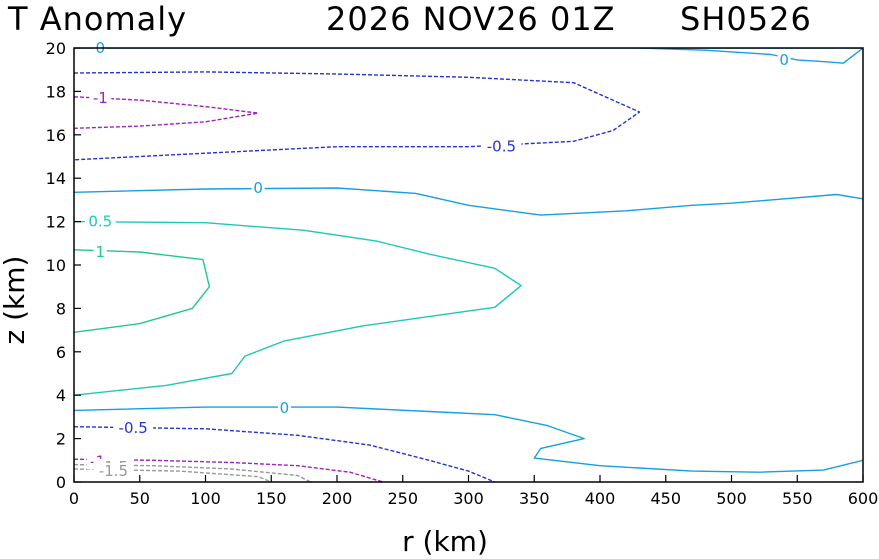 The width and height of the screenshot is (879, 559). I want to click on y-axis-ticks: 0 2 4 6 8 10 12 14 16 18 20, so click(63, 265).